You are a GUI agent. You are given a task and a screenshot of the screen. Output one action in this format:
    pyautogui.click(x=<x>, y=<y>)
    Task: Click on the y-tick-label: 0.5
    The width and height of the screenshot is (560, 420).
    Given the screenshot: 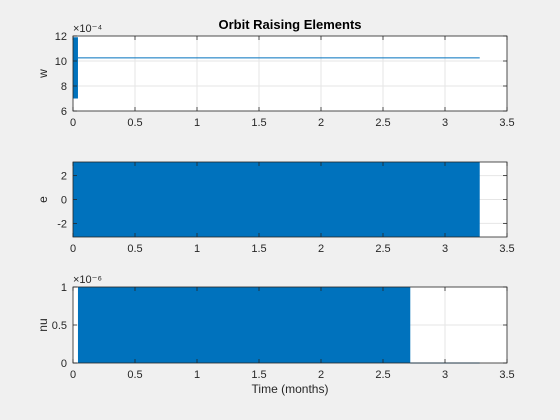 What is the action you would take?
    pyautogui.click(x=59, y=326)
    